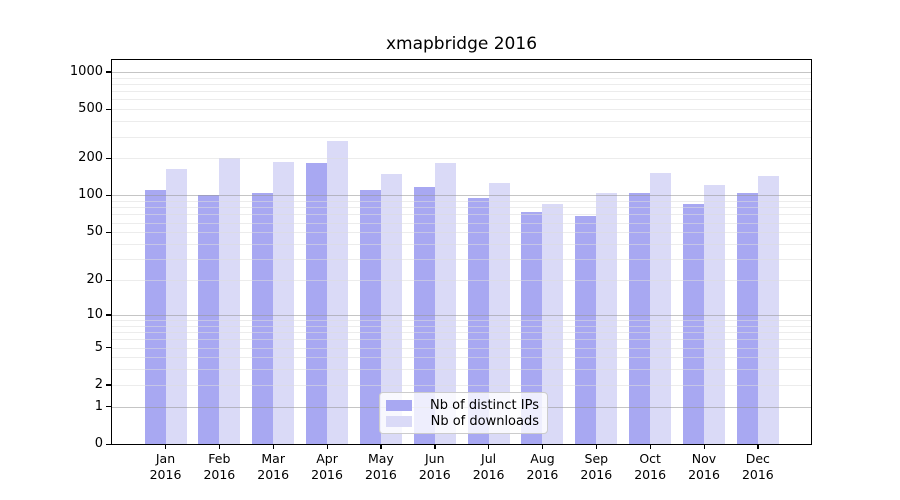 The height and width of the screenshot is (500, 900). Describe the element at coordinates (98, 347) in the screenshot. I see `y-tick-label-5: 5` at that location.